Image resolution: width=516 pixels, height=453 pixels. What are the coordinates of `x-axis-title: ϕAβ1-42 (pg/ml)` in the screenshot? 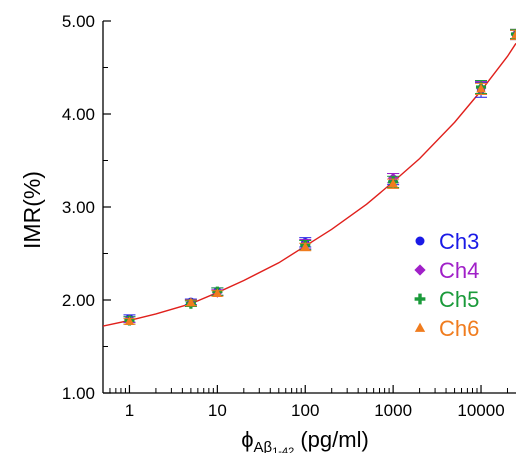 It's located at (305, 440).